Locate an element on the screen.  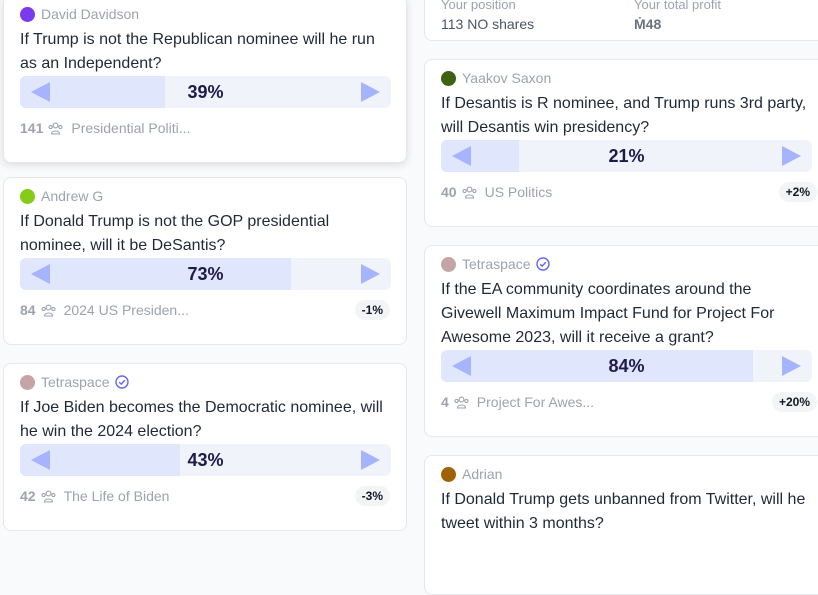
trader-count: 40 is located at coordinates (449, 192).